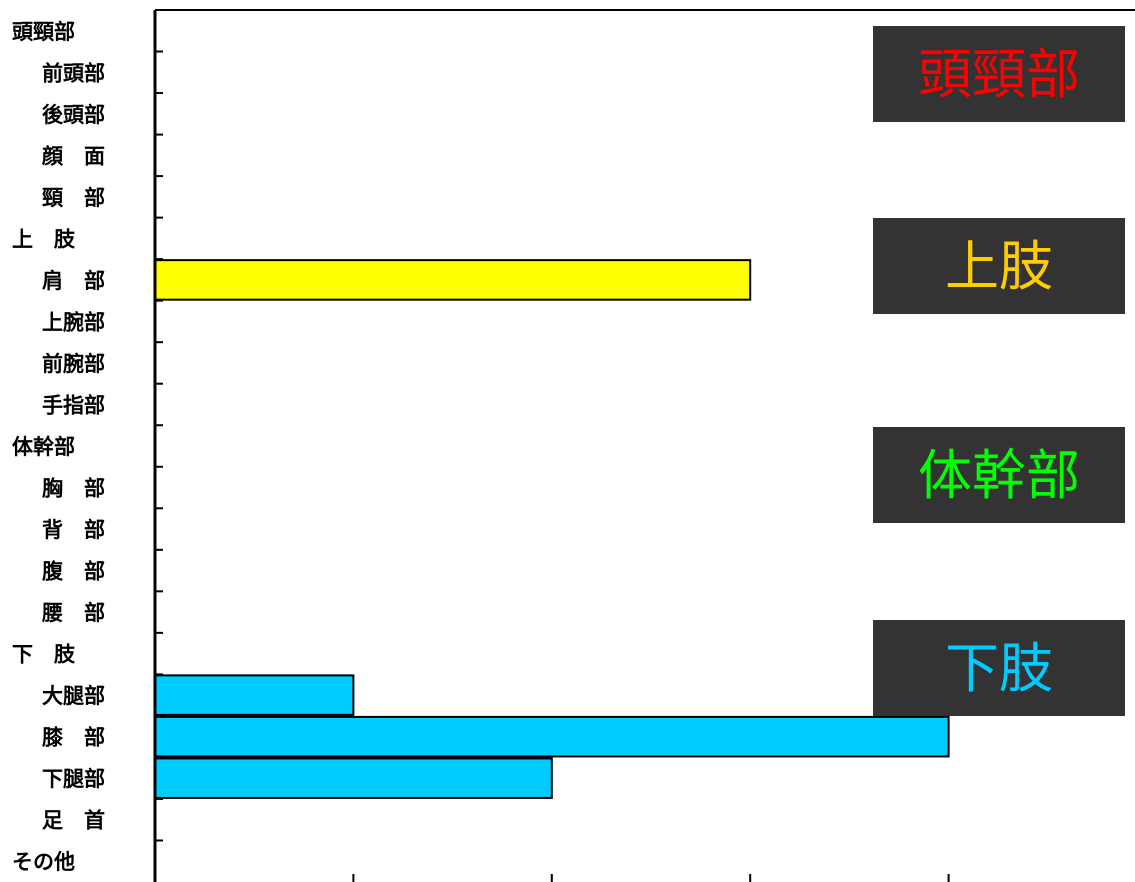 The height and width of the screenshot is (882, 1135). I want to click on group-label-5: 上 肢, so click(44, 239).